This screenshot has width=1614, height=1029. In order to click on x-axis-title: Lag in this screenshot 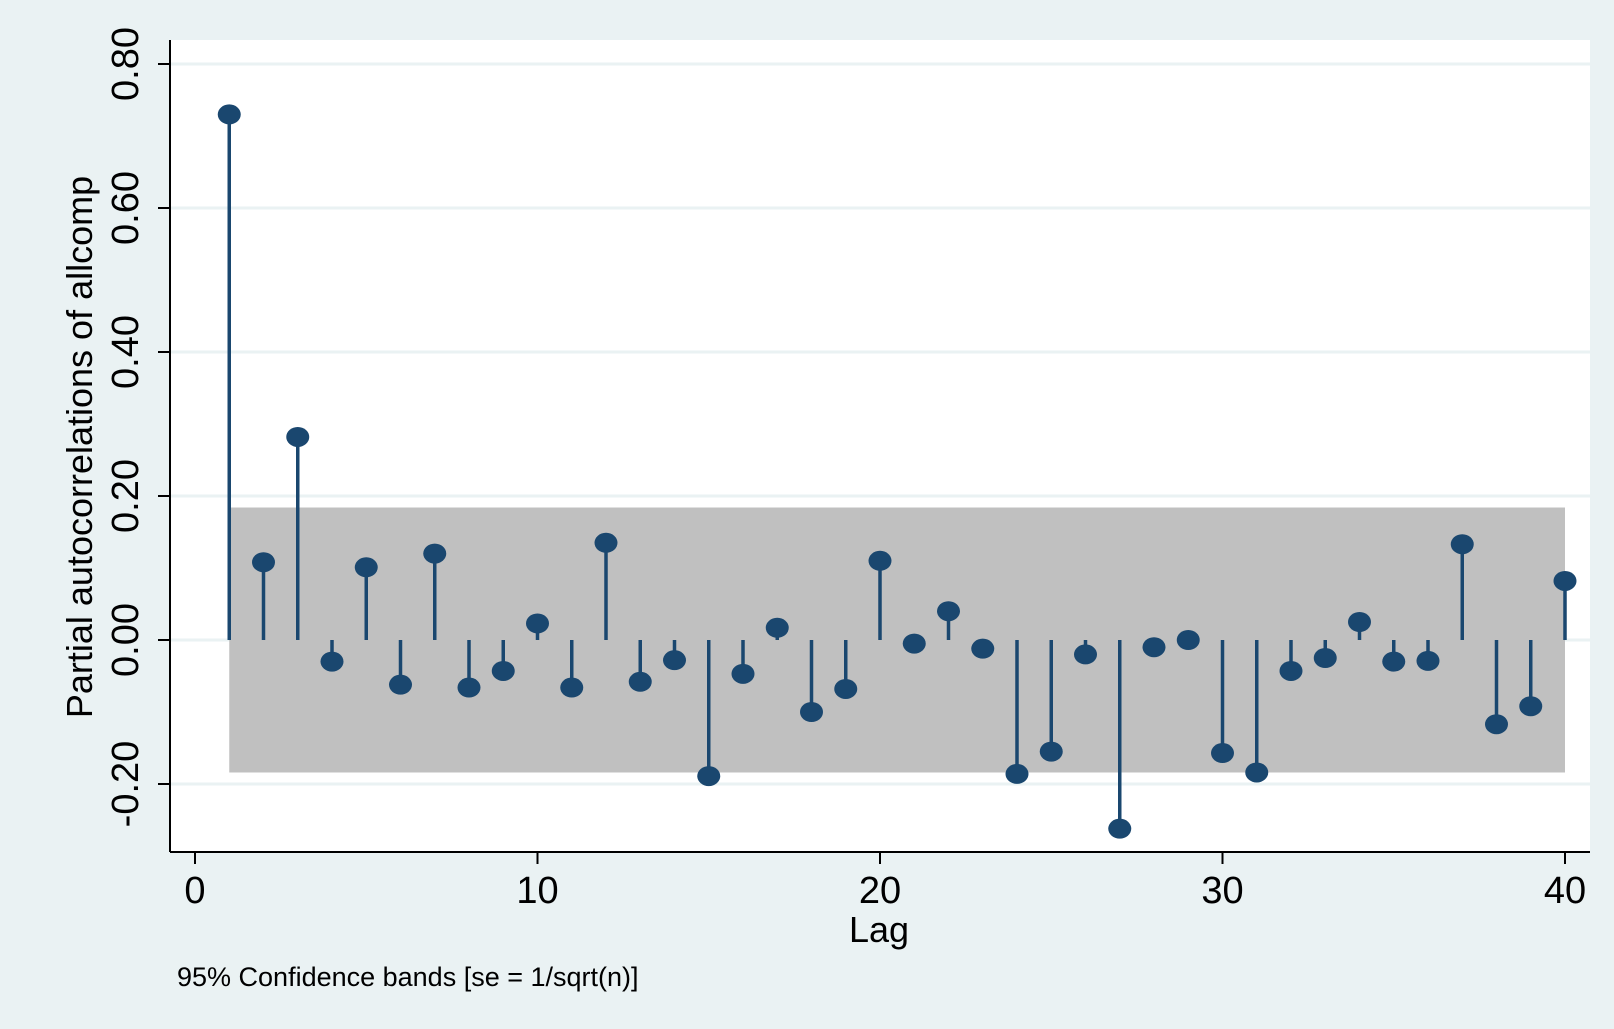, I will do `click(879, 929)`.